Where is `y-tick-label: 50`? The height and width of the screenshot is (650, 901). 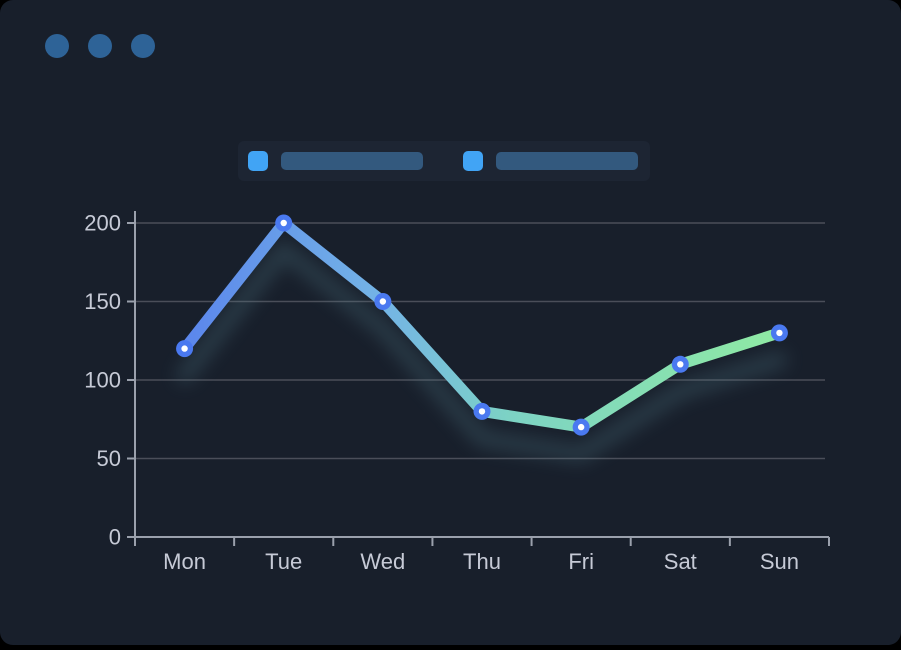
y-tick-label: 50 is located at coordinates (109, 458).